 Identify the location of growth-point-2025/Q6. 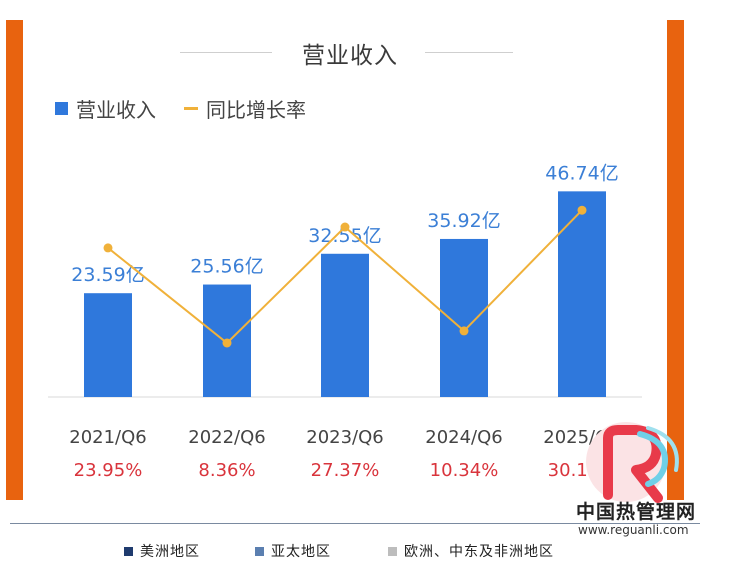
(582, 210).